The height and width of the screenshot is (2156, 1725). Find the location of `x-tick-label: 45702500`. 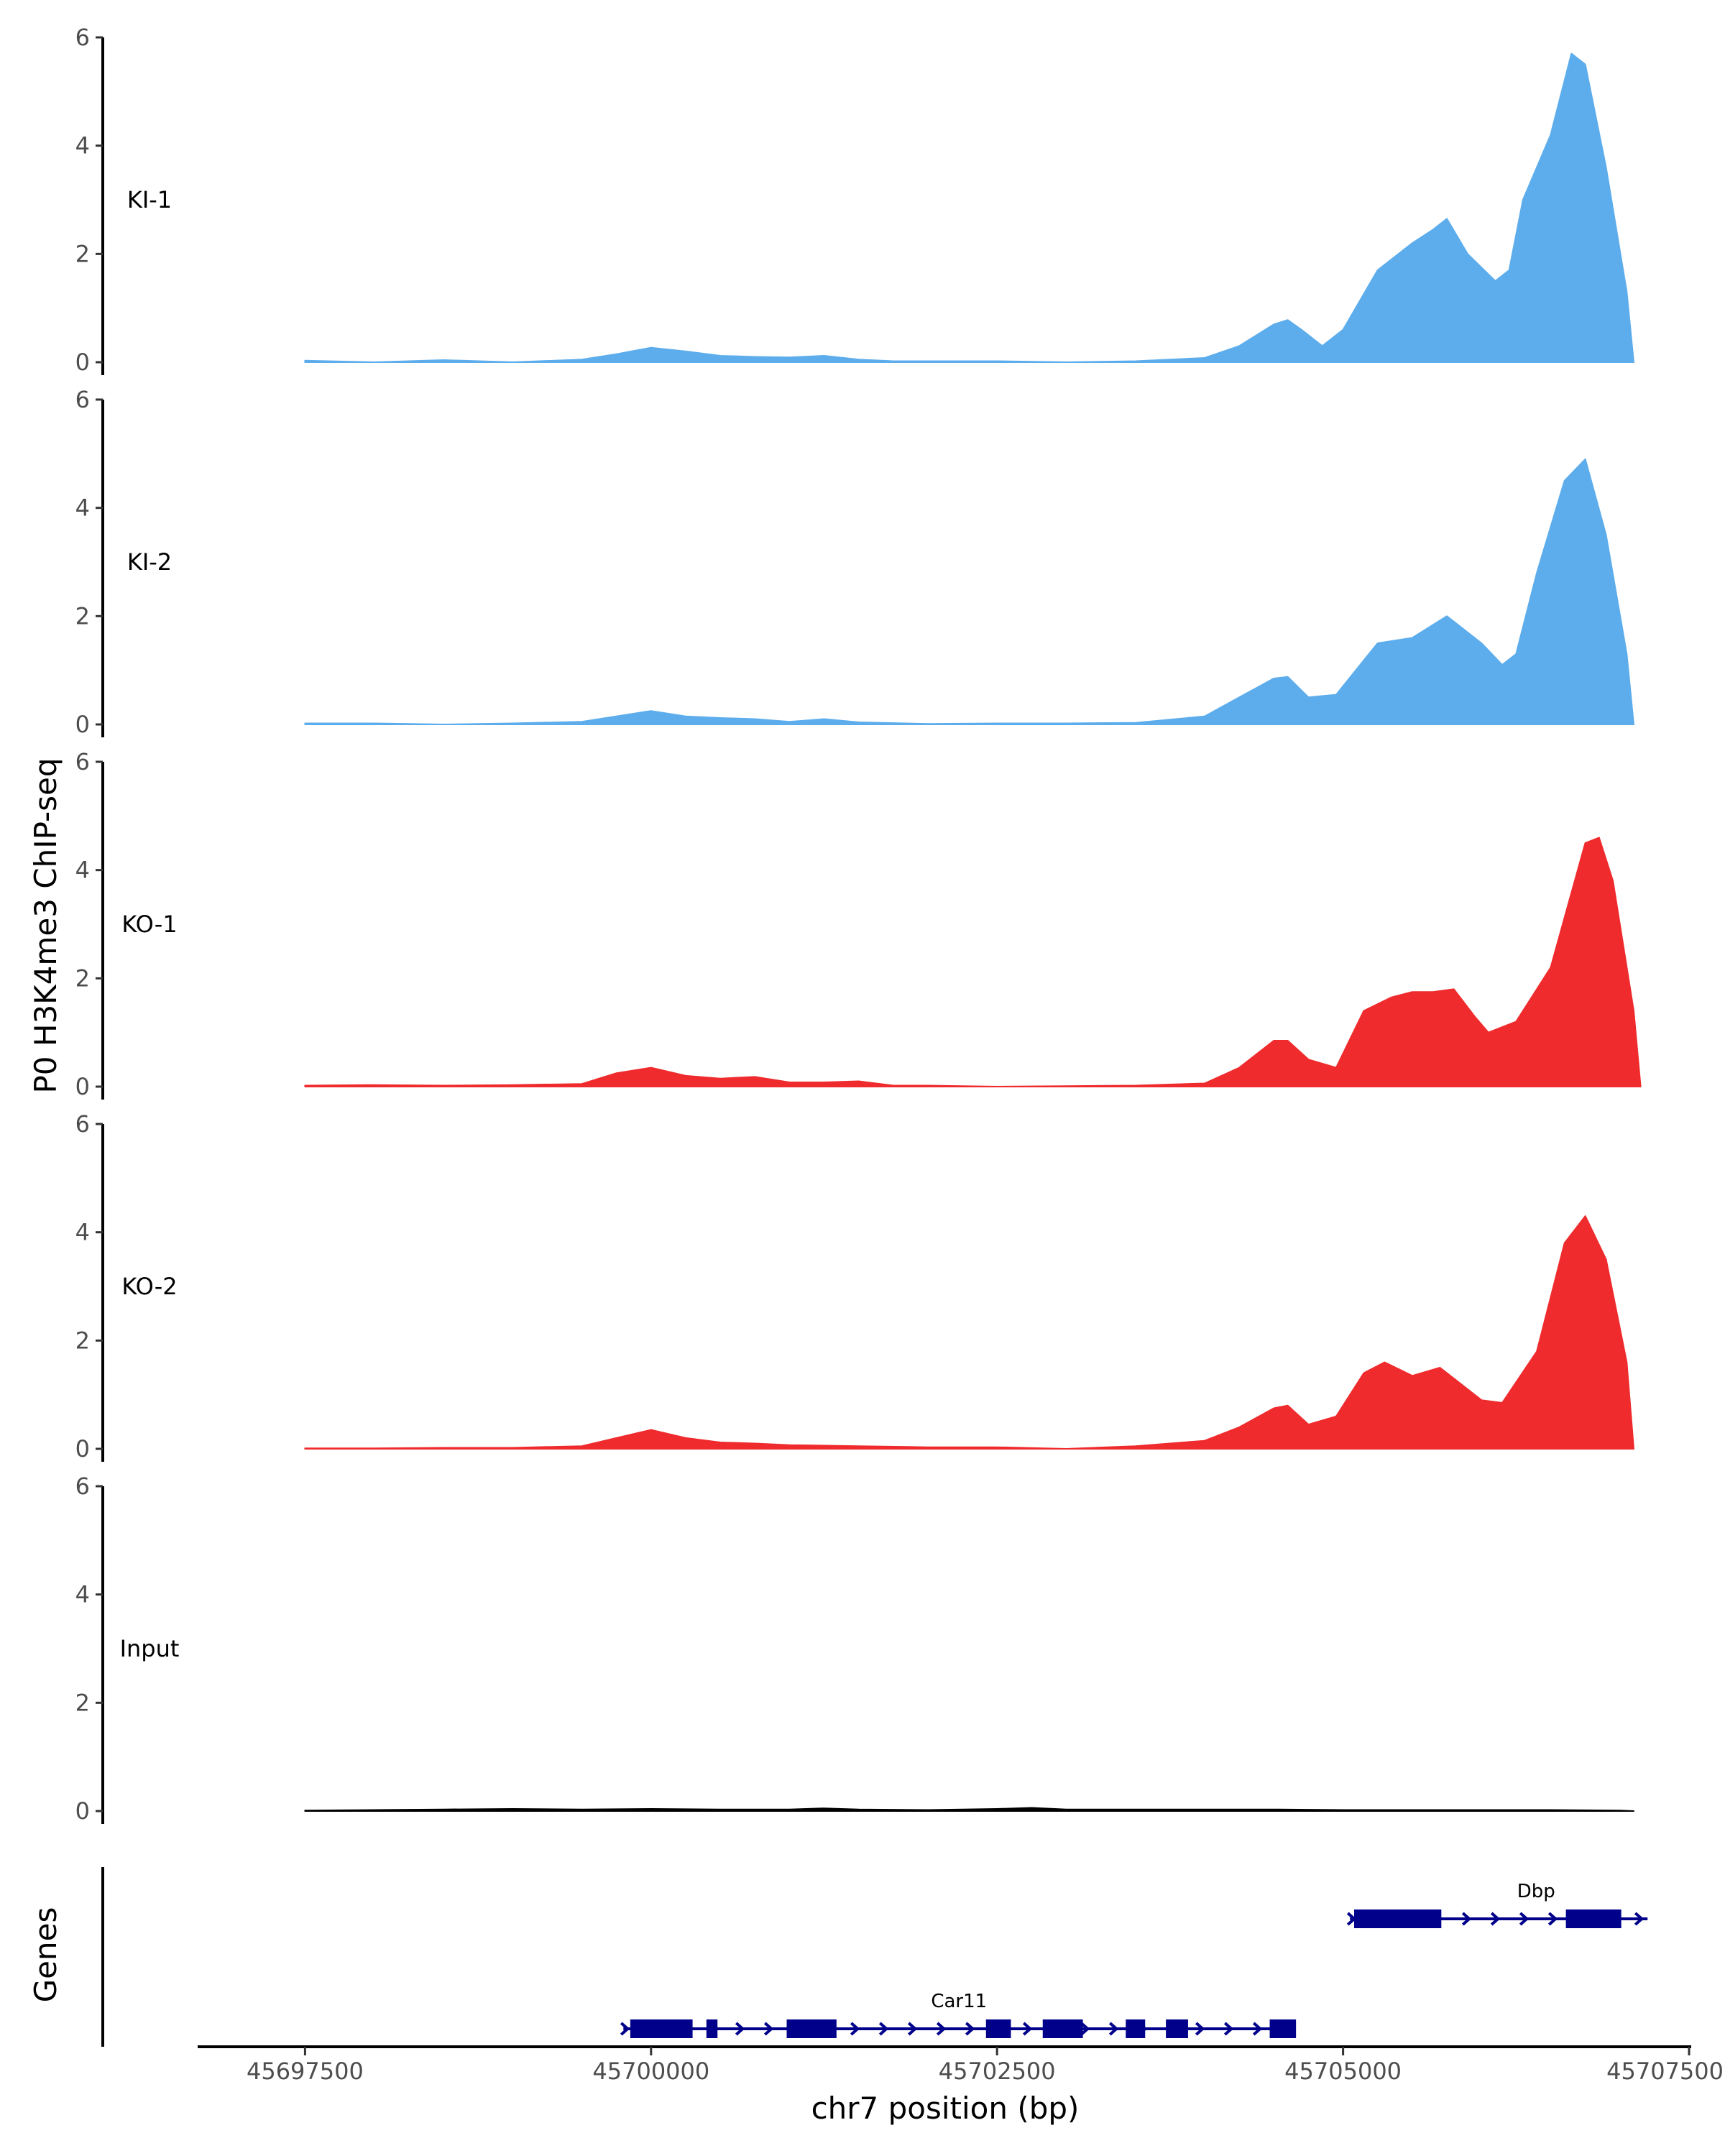

x-tick-label: 45702500 is located at coordinates (997, 2071).